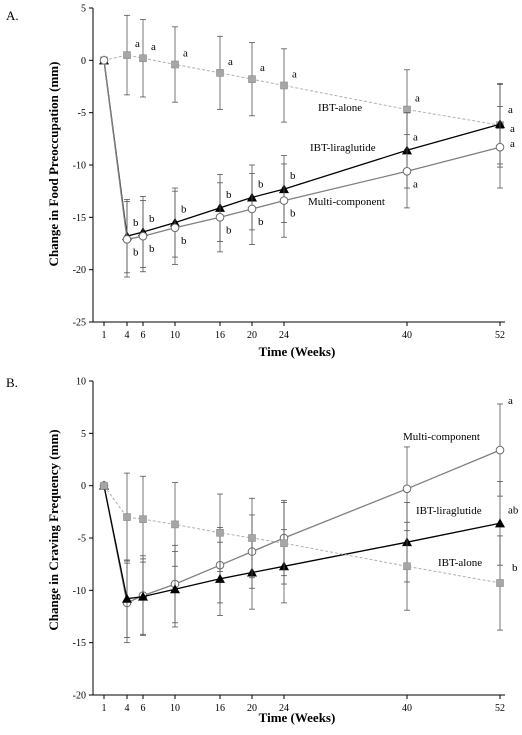  Describe the element at coordinates (104, 335) in the screenshot. I see `x-tick-label: 1` at that location.